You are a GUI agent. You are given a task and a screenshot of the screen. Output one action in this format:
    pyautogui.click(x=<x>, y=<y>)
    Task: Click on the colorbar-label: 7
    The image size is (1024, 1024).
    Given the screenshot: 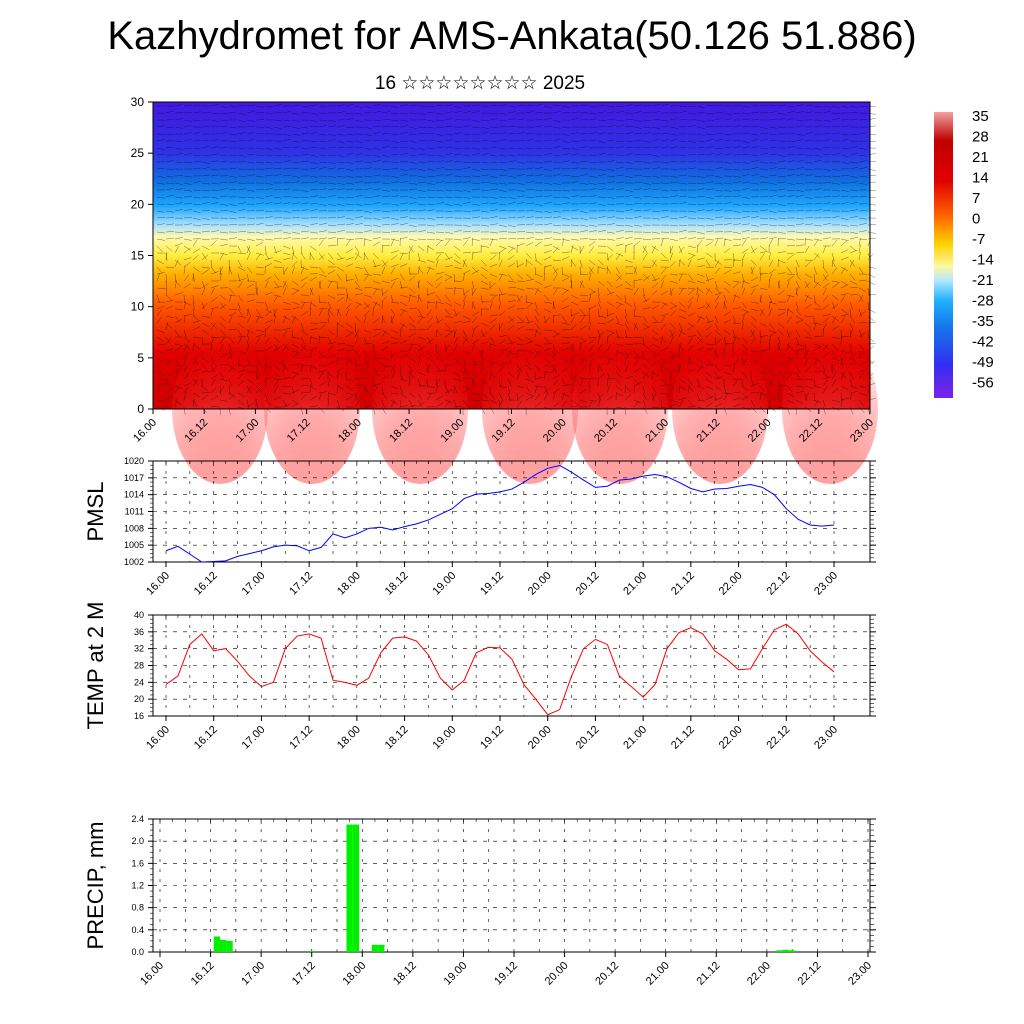 What is the action you would take?
    pyautogui.click(x=976, y=198)
    